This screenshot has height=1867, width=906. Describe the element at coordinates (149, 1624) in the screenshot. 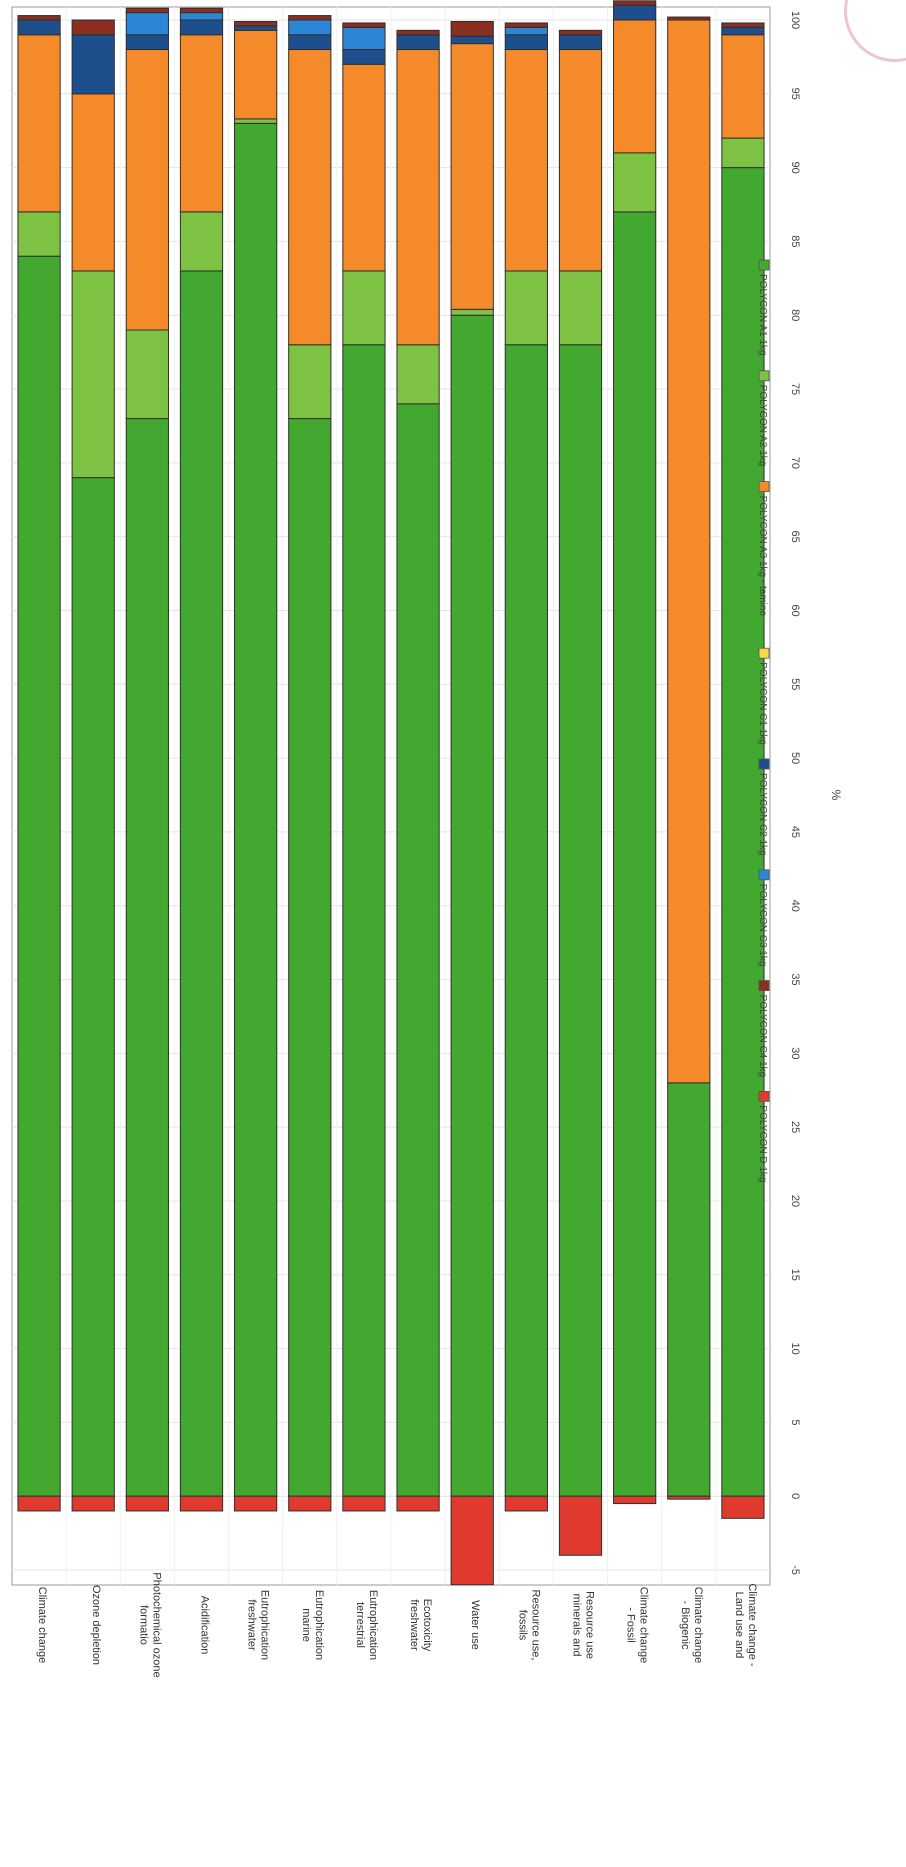

I see `category-label: Photochemical ozoneformatio` at that location.